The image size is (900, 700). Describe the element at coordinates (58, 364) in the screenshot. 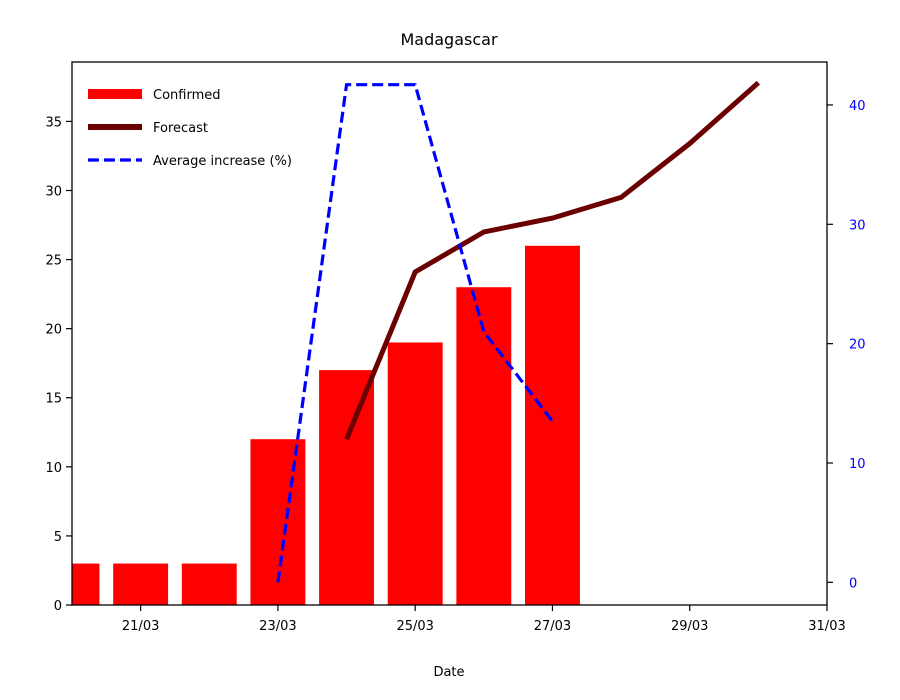

I see `y-axis-left: 0 5 10 15 20 25 30 35` at that location.